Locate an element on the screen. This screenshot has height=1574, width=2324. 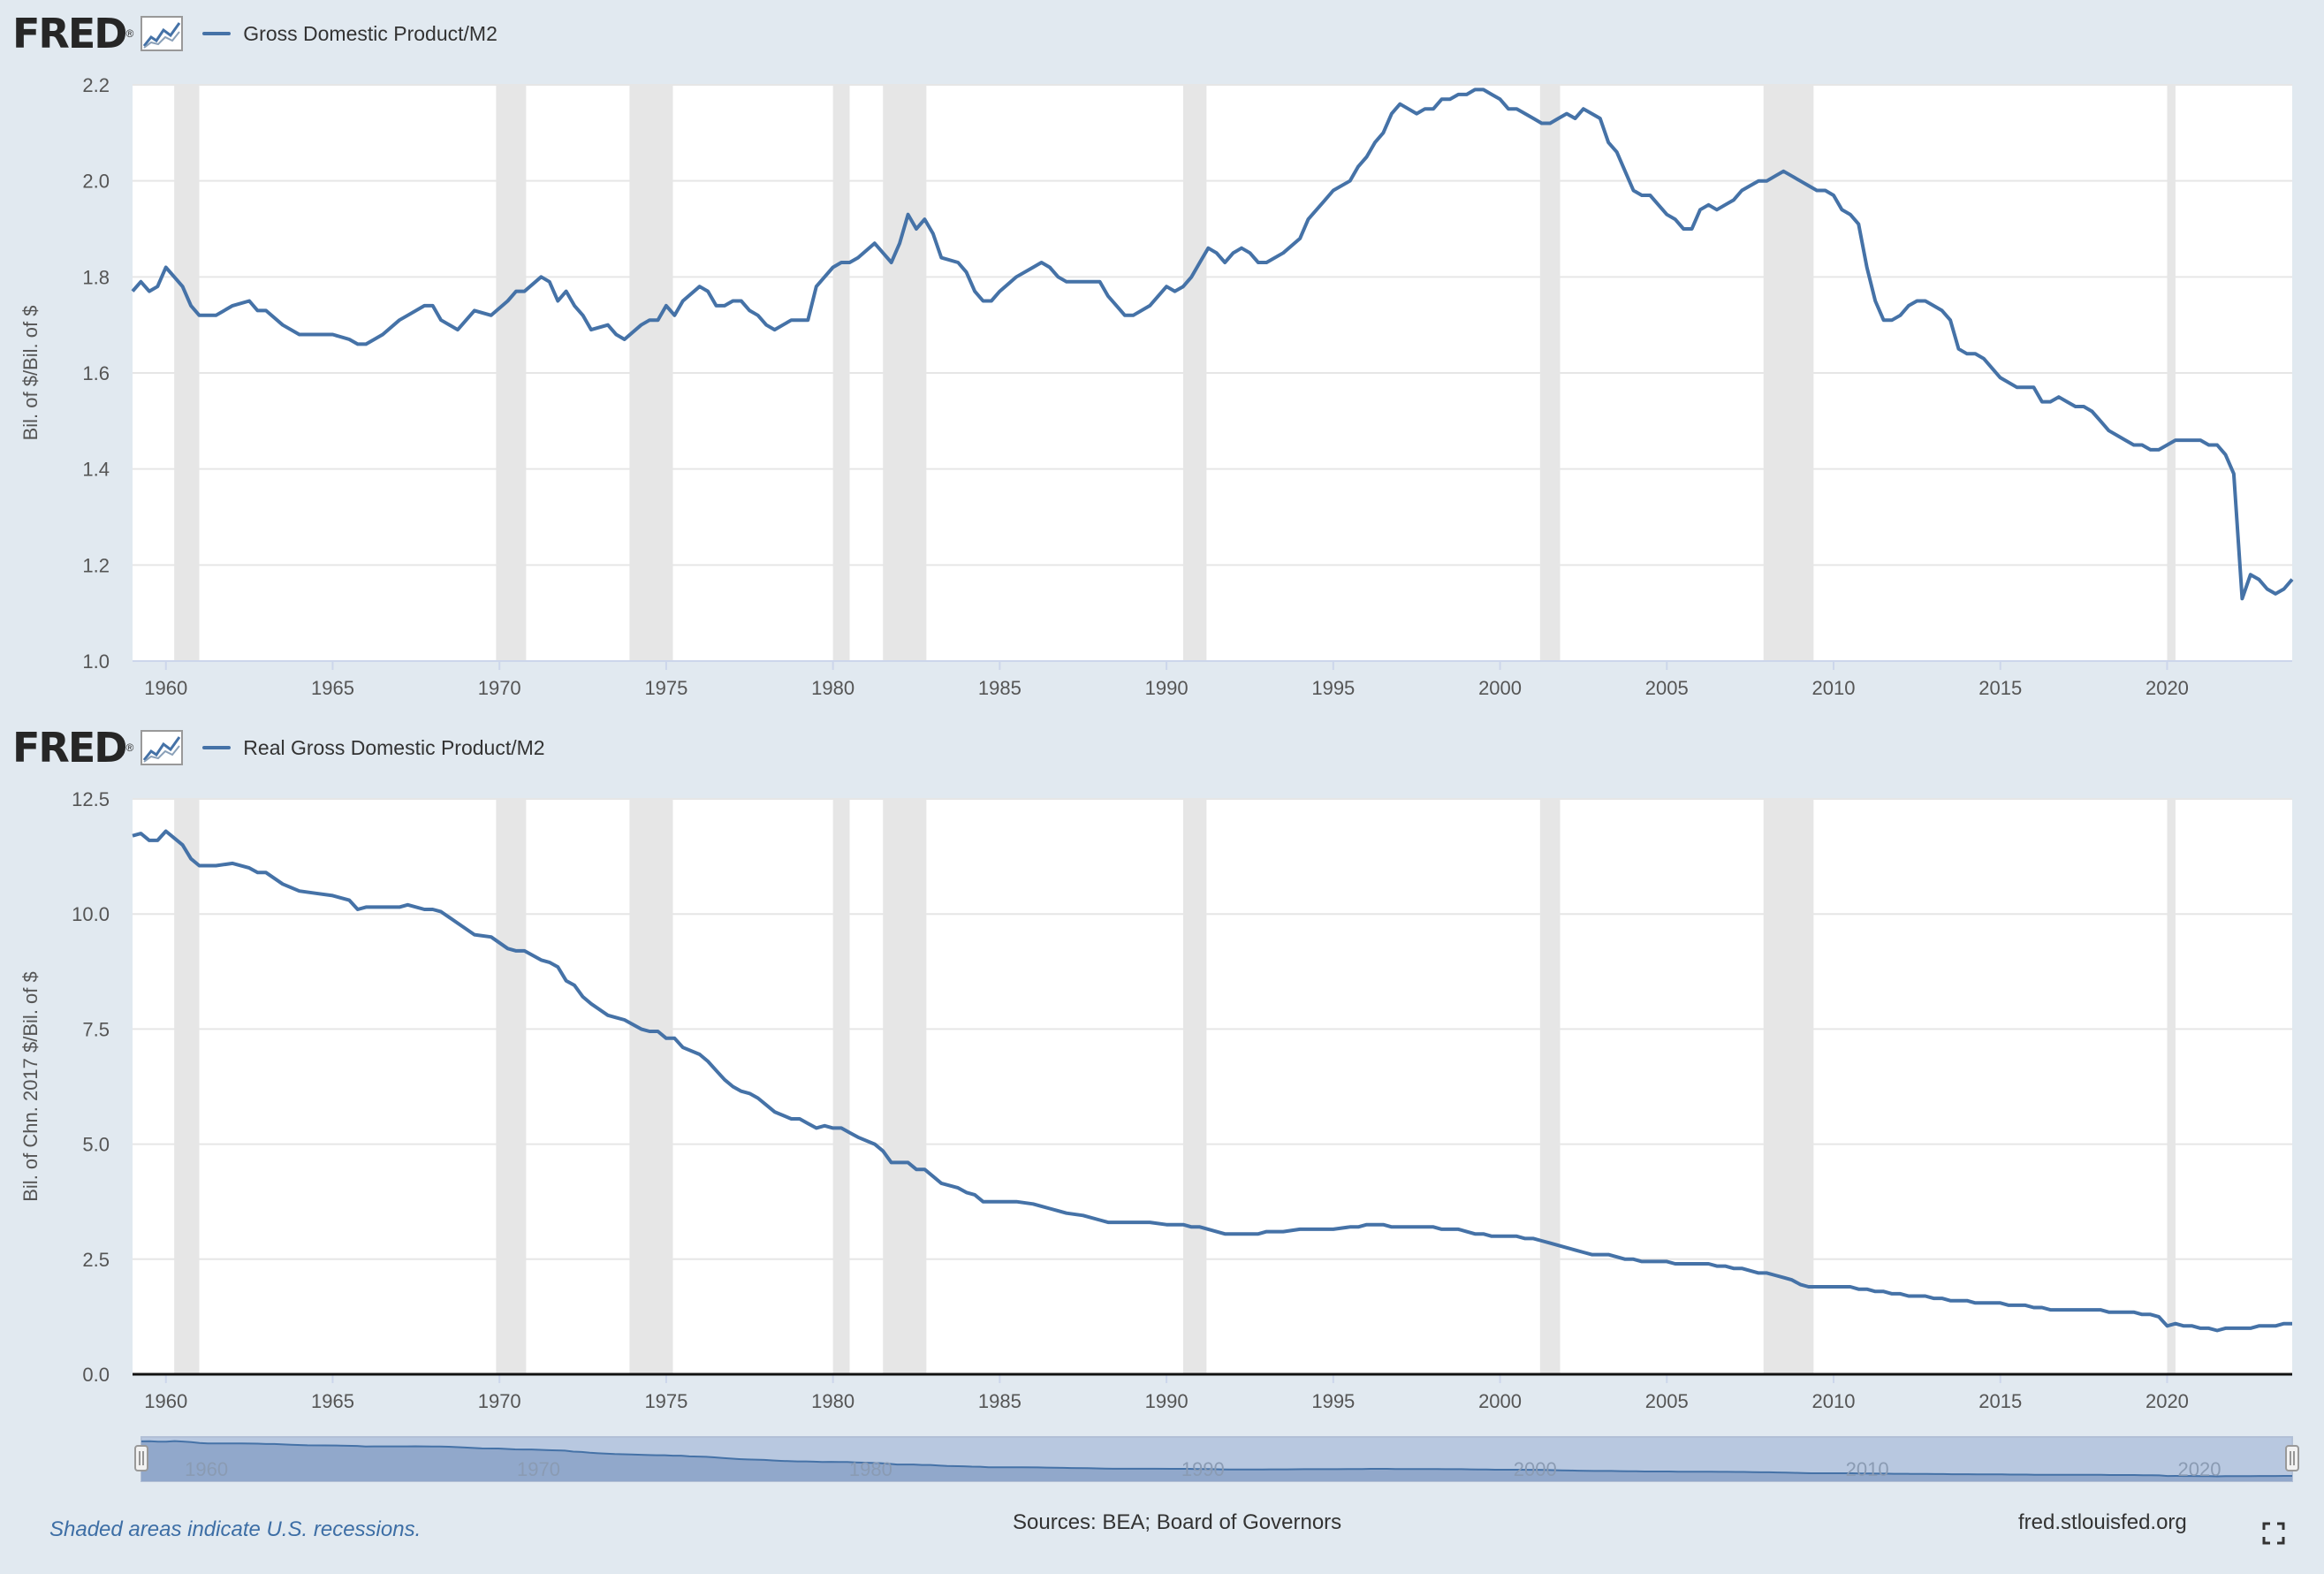
time-range-navigator: 1960 1970 1980 1990 2000 2010 2020 is located at coordinates (1162, 1458).